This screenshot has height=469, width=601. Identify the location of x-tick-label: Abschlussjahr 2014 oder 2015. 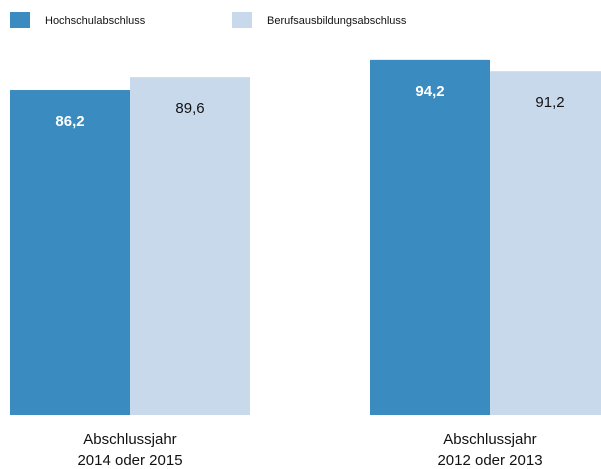
(130, 450).